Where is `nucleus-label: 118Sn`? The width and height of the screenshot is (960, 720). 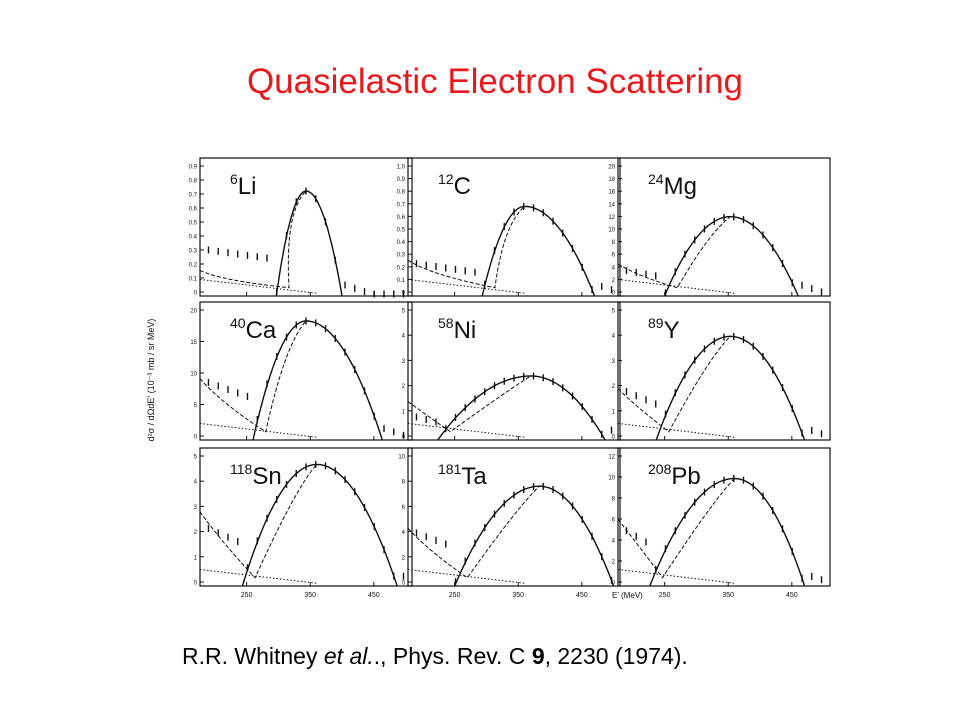
nucleus-label: 118Sn is located at coordinates (256, 475).